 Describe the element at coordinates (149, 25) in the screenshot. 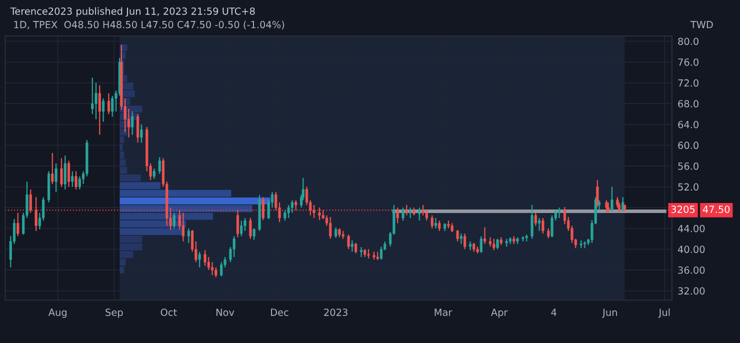

I see `chart-title: 1D, TPEX O48.50 H48.50 L47.50 C47.50 -0.50 (-1.04%)` at that location.